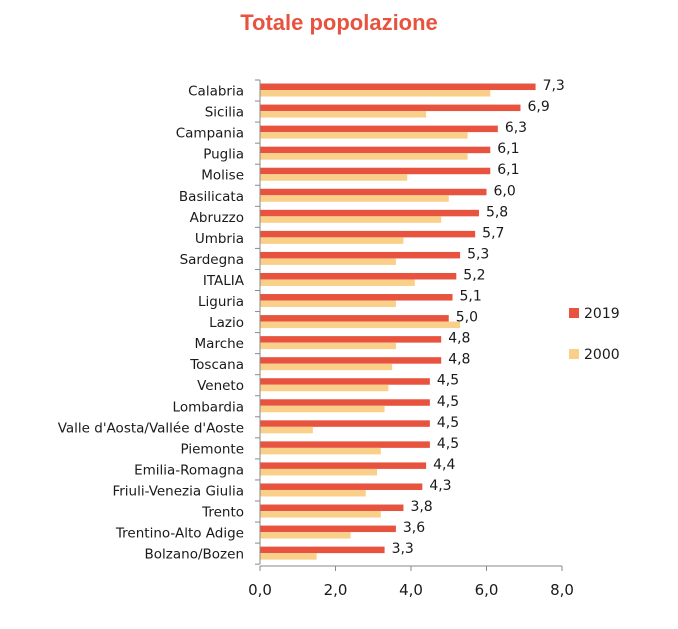  What do you see at coordinates (221, 302) in the screenshot?
I see `category-label: Liguria` at bounding box center [221, 302].